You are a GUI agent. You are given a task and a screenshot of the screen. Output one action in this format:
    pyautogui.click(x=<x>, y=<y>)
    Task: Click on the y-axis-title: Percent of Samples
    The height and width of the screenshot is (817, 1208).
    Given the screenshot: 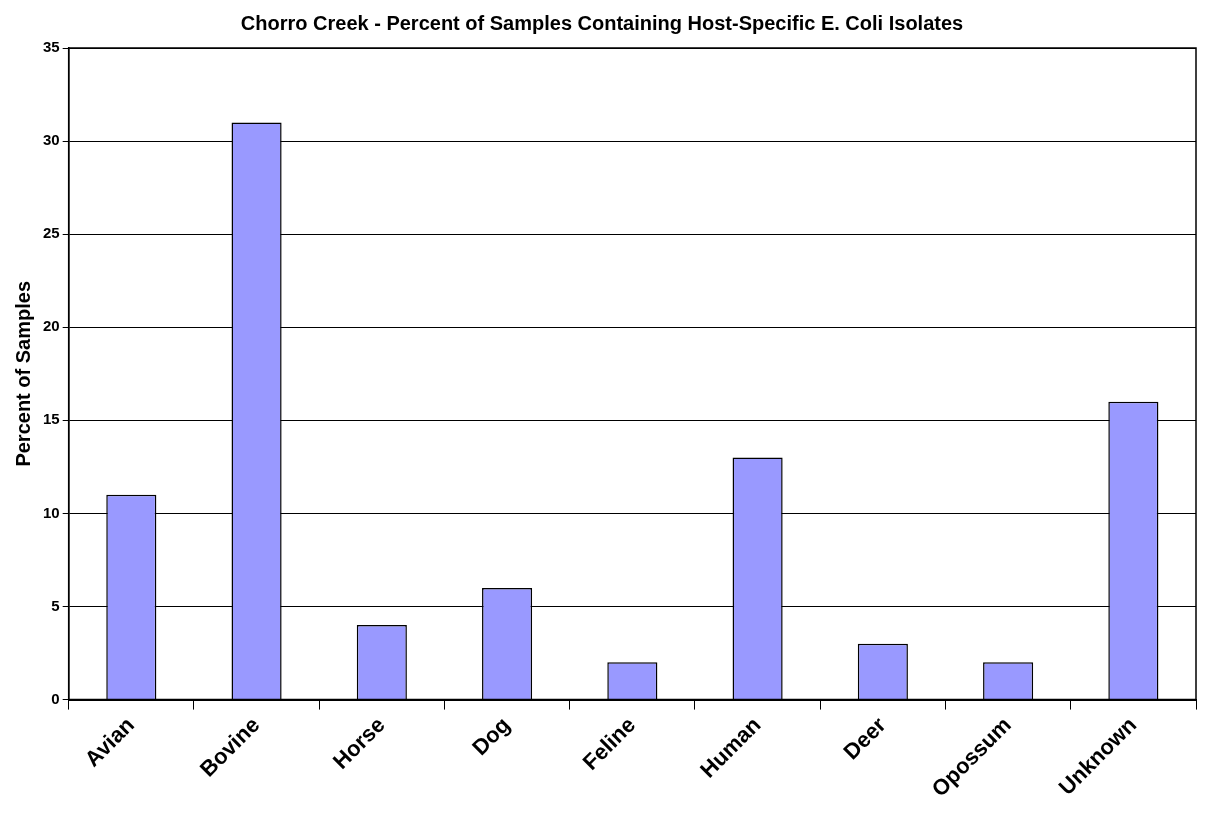 What is the action you would take?
    pyautogui.click(x=22, y=373)
    